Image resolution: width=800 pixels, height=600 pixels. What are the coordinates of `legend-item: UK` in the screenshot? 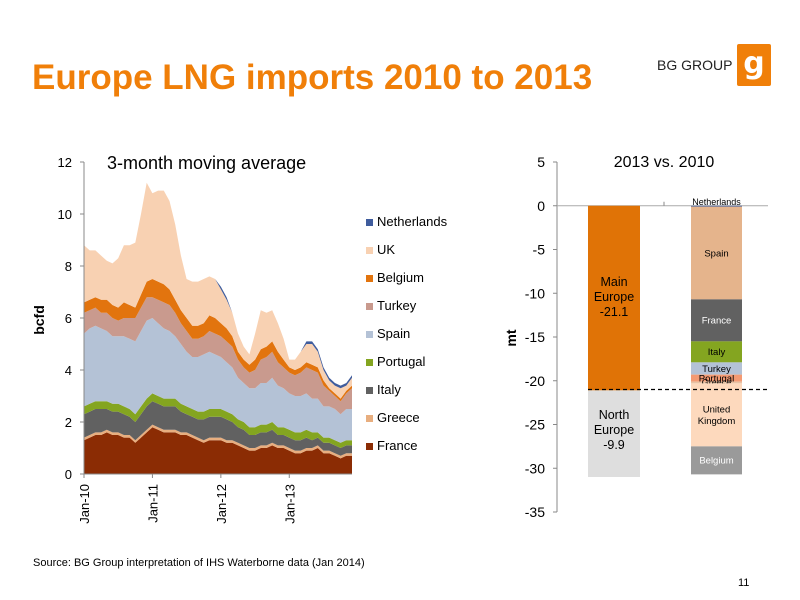 It's located at (380, 249).